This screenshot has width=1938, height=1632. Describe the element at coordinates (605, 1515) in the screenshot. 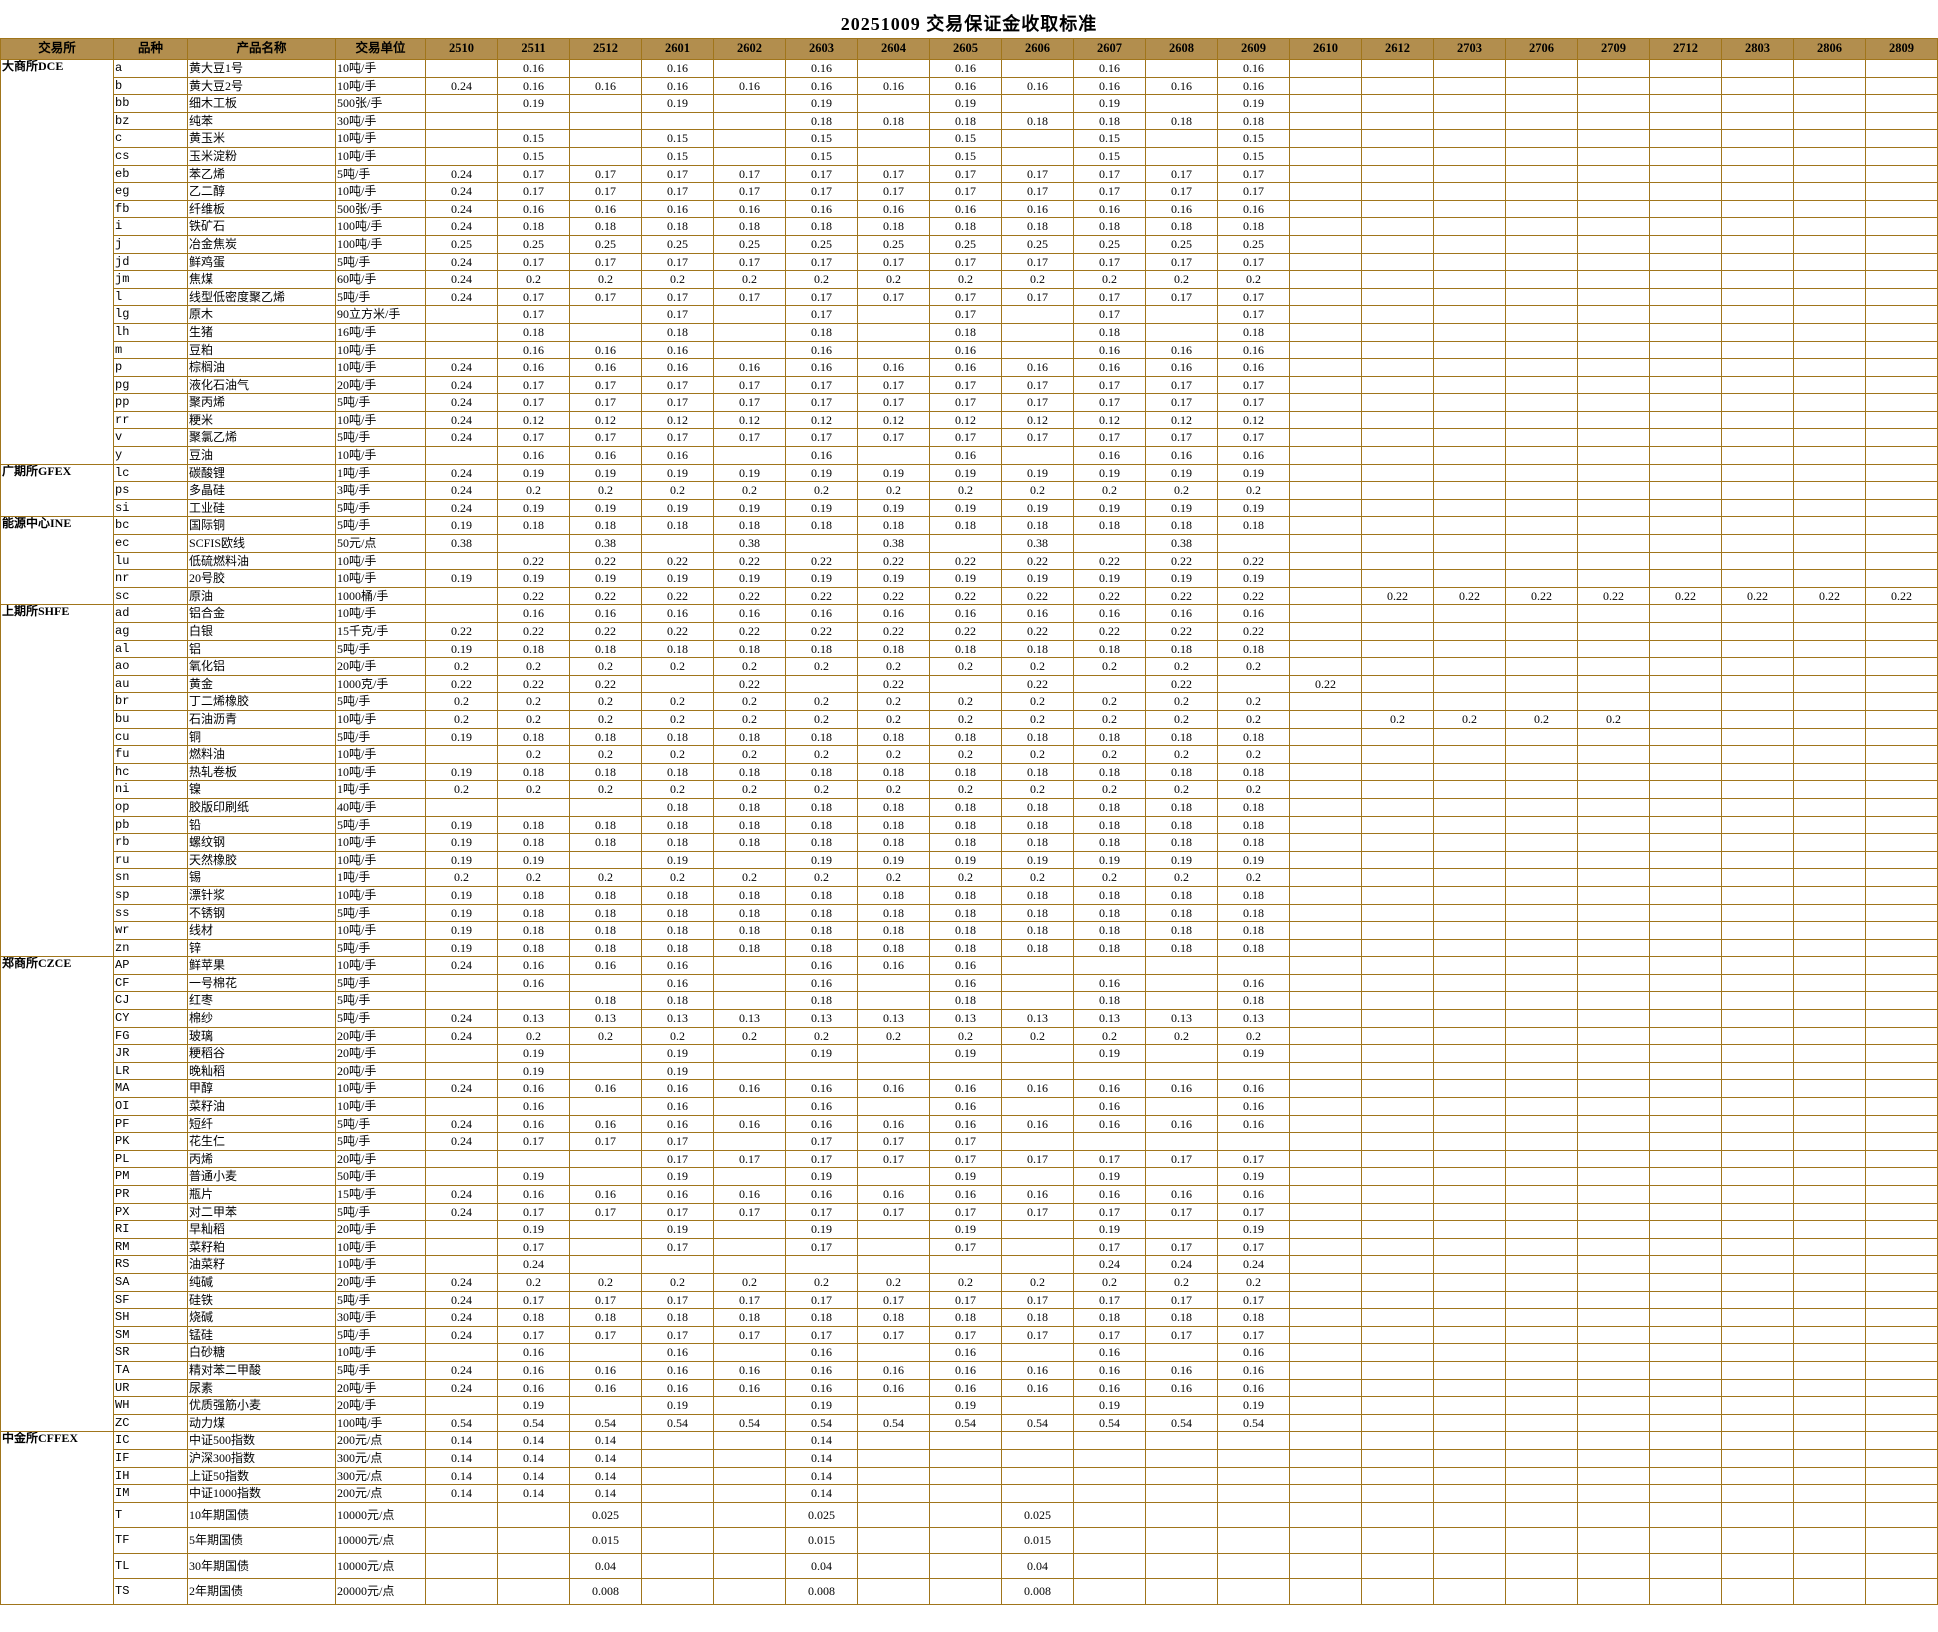

I see `margin-rate-cell: 0.025` at that location.